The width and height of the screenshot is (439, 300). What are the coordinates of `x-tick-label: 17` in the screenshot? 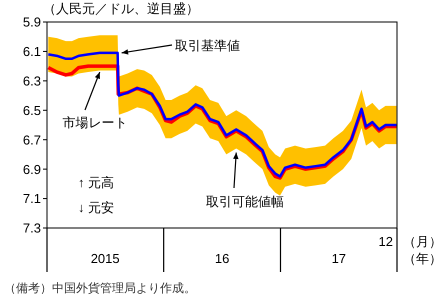 It's located at (339, 258).